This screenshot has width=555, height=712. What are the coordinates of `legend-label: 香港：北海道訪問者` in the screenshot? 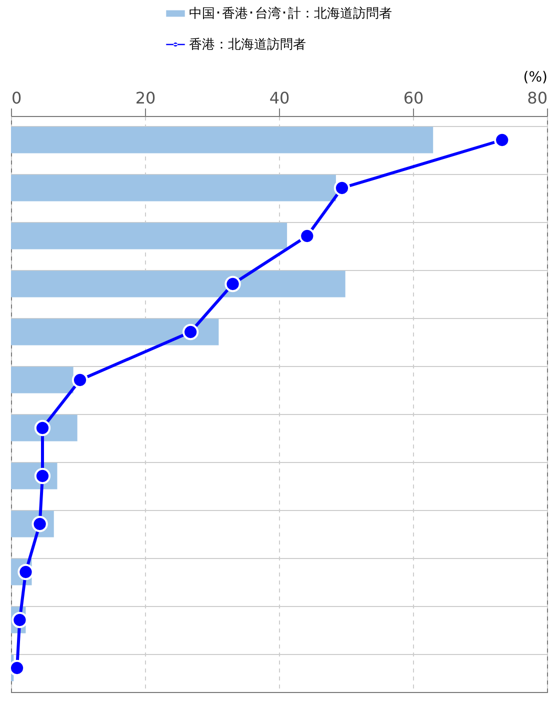 It's located at (247, 45).